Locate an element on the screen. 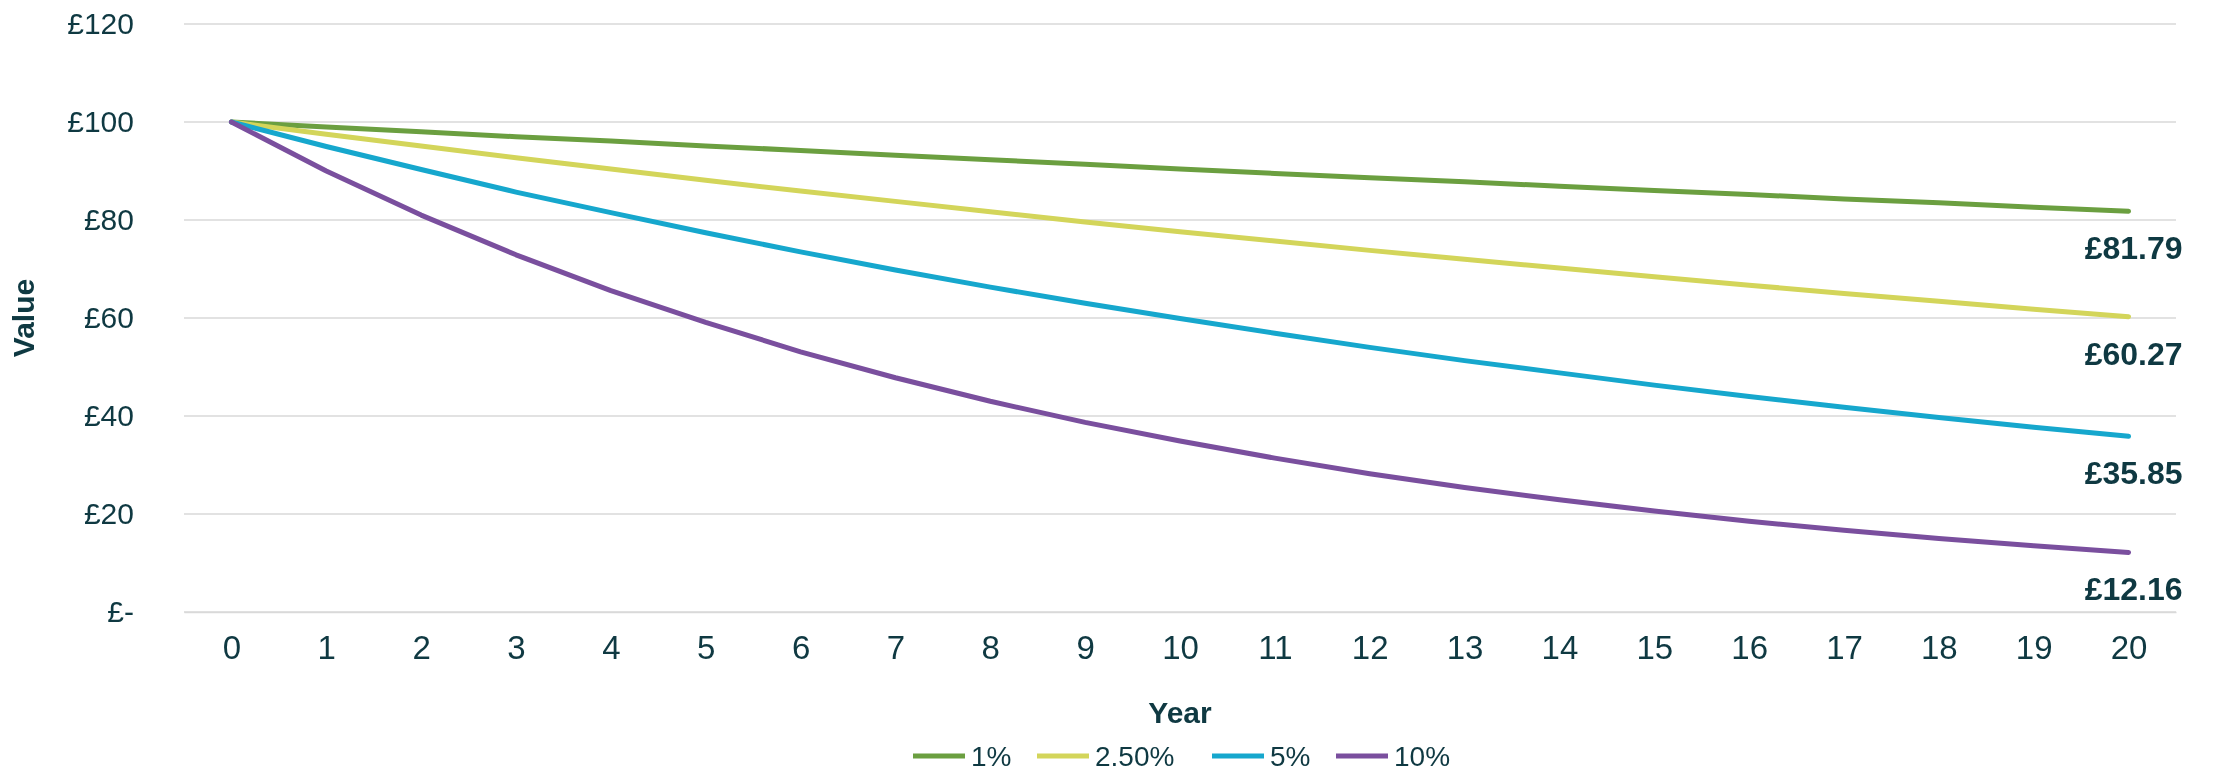 This screenshot has height=773, width=2216. legend-label: 1% is located at coordinates (991, 756).